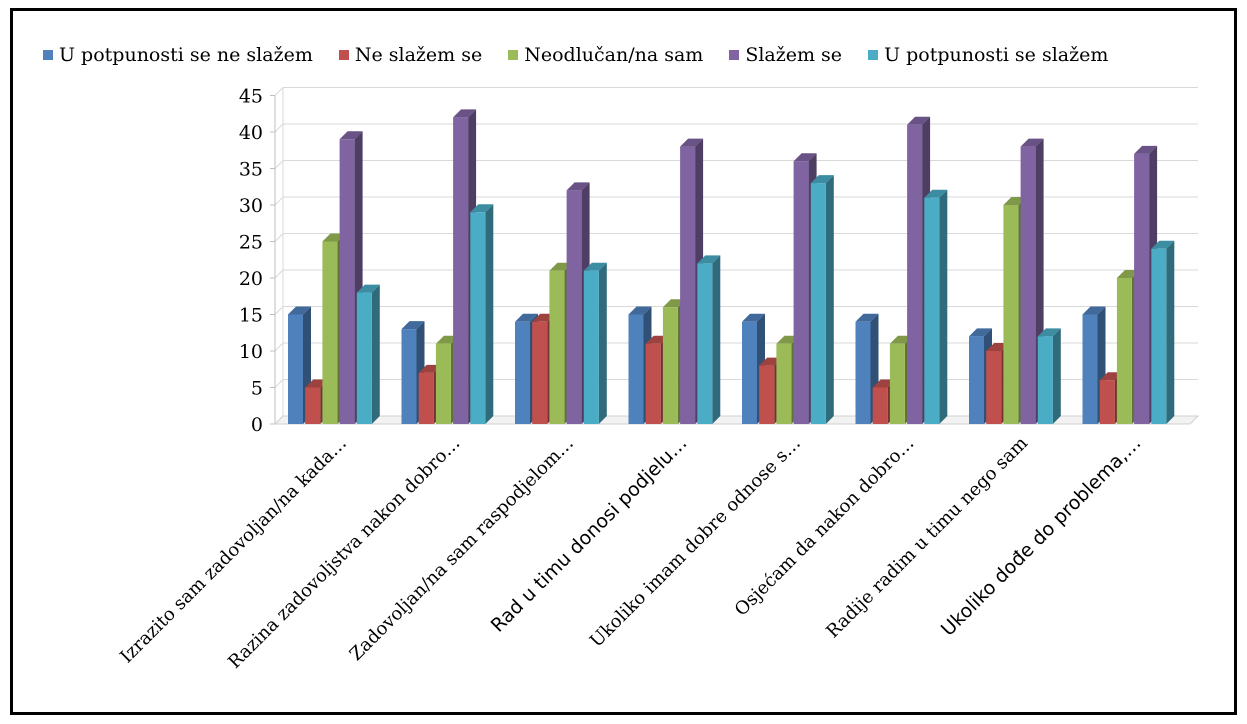  Describe the element at coordinates (418, 55) in the screenshot. I see `legend-label-1: Ne slažem se` at that location.